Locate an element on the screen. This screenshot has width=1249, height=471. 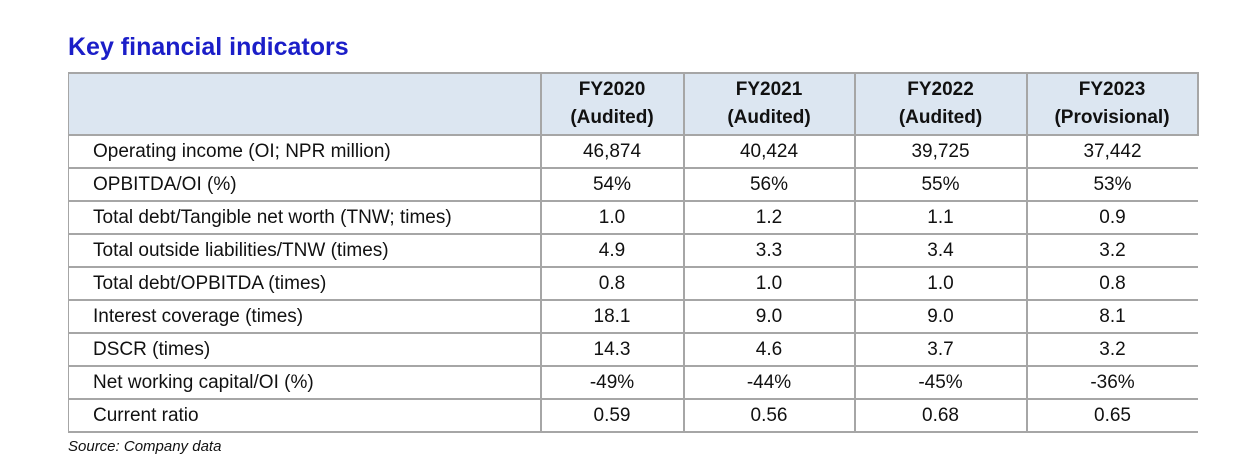
cell-value: 18.1 is located at coordinates (611, 317).